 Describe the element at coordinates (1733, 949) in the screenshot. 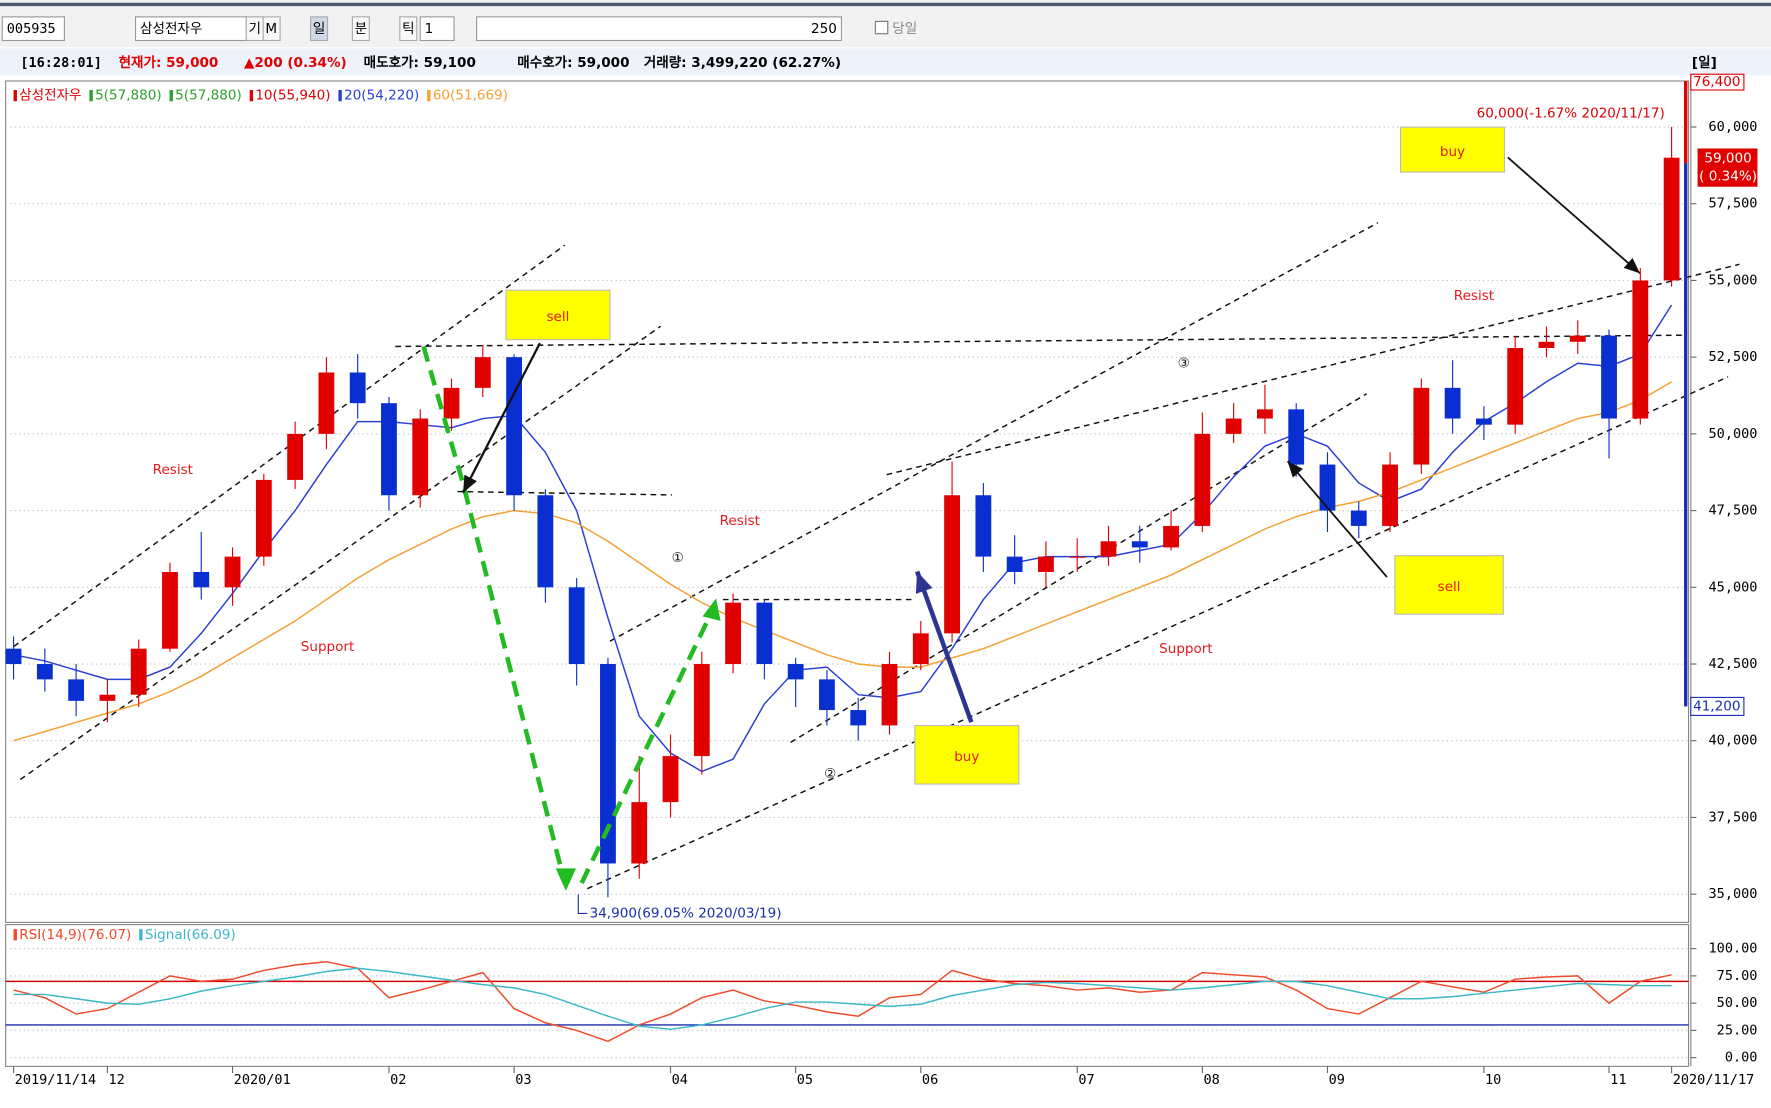

I see `y-tick-label: 100.00` at that location.